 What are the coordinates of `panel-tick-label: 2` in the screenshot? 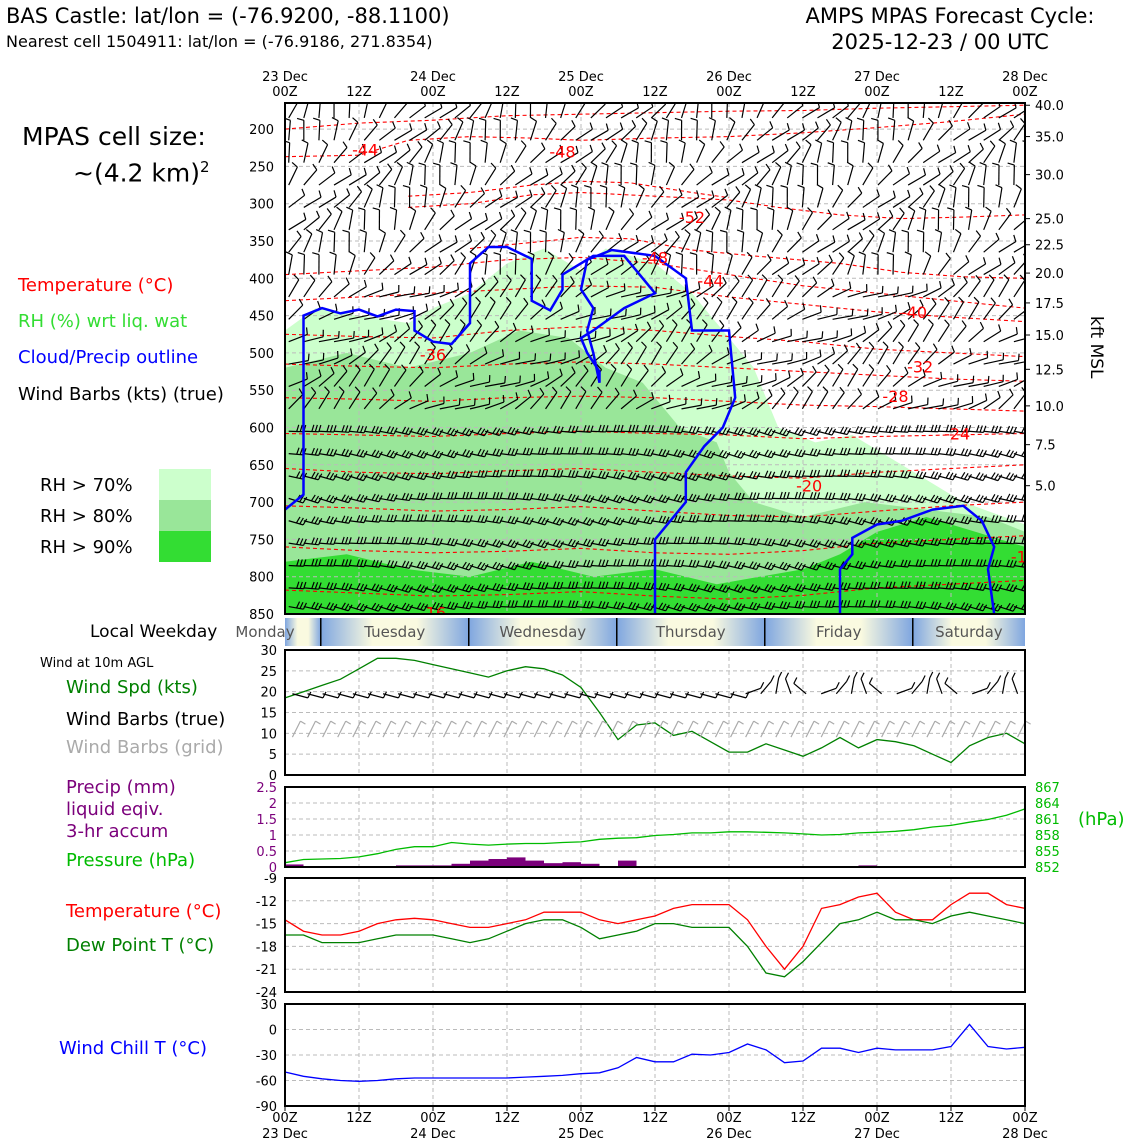 It's located at (273, 804).